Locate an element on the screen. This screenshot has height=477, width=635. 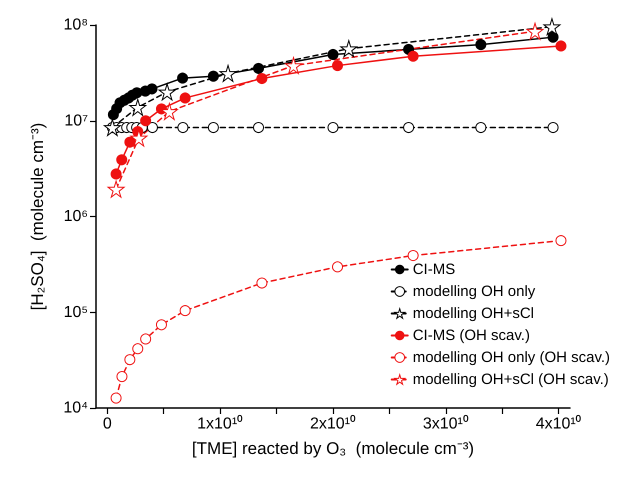
legend-label: CI-MS is located at coordinates (434, 269).